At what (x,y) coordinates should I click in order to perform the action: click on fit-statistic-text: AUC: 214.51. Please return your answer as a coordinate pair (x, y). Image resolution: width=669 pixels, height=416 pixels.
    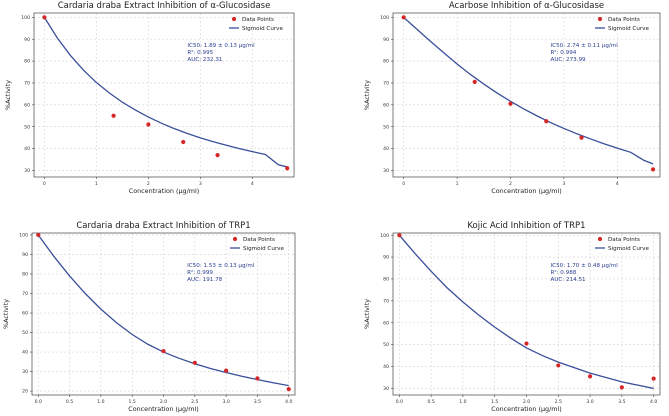
    Looking at the image, I should click on (569, 280).